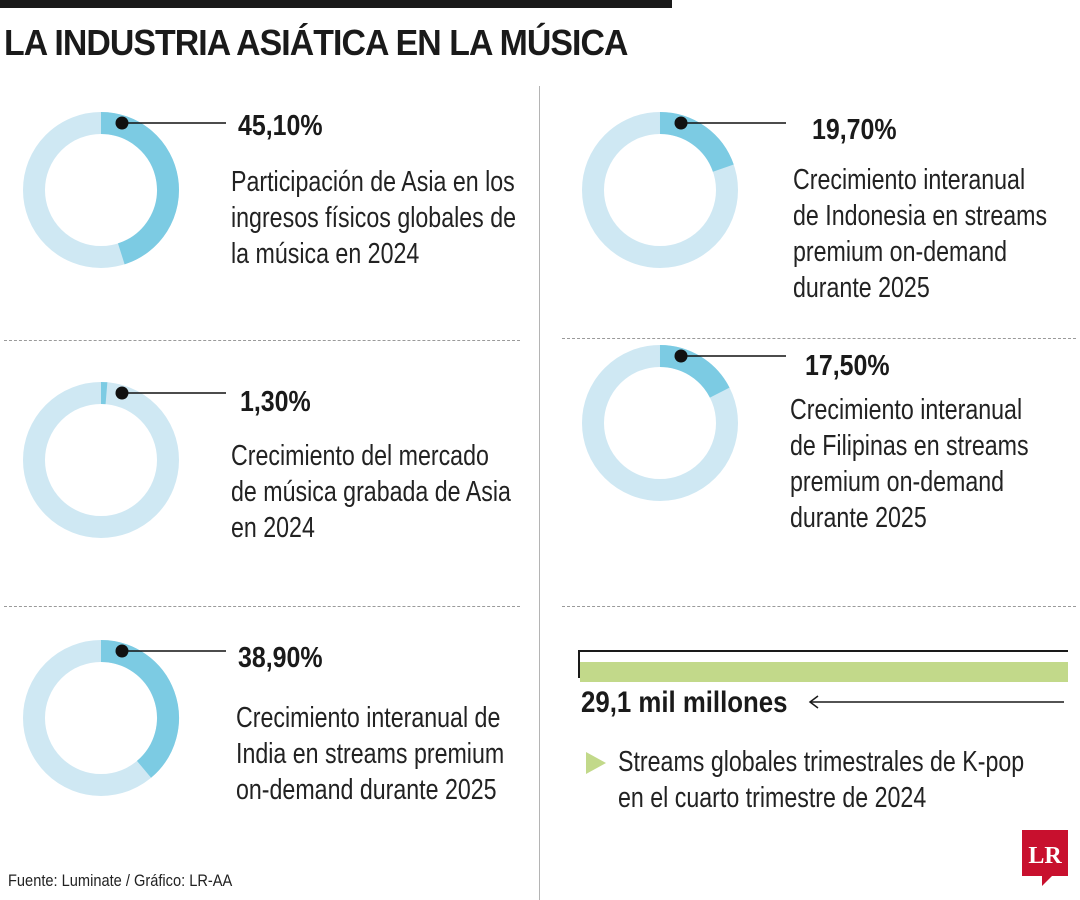  Describe the element at coordinates (539, 493) in the screenshot. I see `column-divider` at that location.